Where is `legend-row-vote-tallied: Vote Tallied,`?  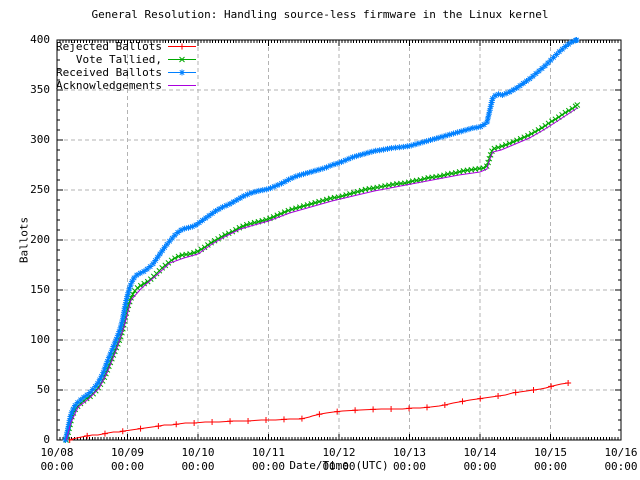
legend-row-vote-tallied: Vote Tallied, is located at coordinates (126, 59).